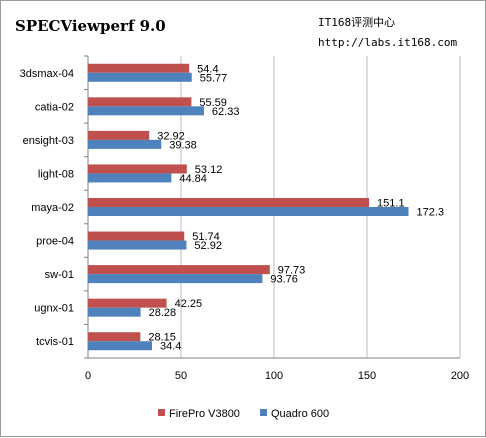 The image size is (486, 438). Describe the element at coordinates (226, 112) in the screenshot. I see `data-label: 62.33` at that location.